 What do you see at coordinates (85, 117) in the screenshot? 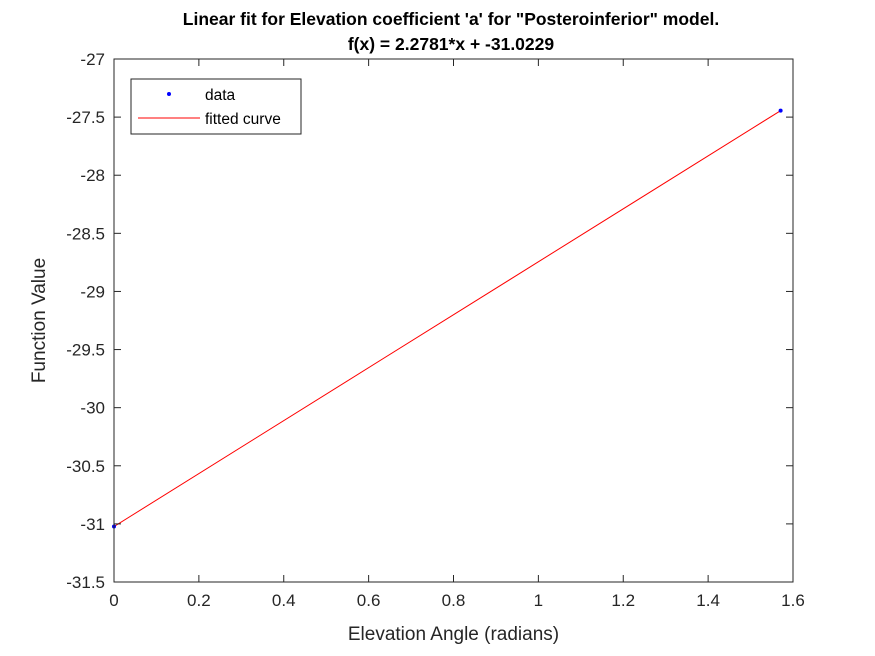
I see `y-tick-label: -27.5` at bounding box center [85, 117].